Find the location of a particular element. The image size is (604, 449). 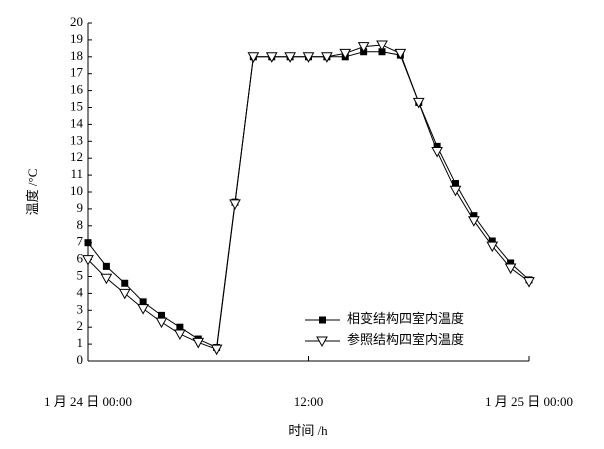

y-tick-label: 2 is located at coordinates (80, 325).